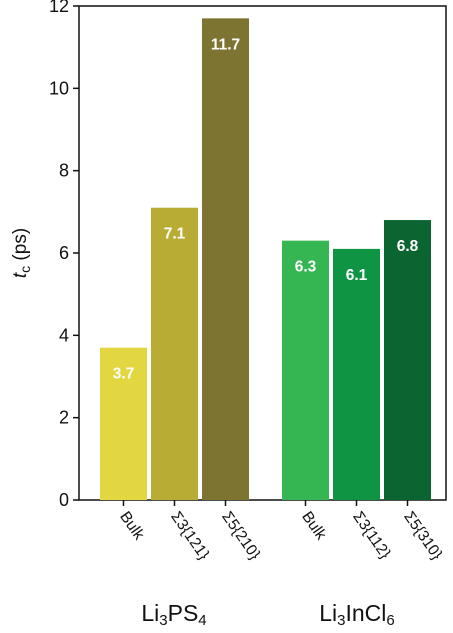 The height and width of the screenshot is (633, 453). Describe the element at coordinates (21, 253) in the screenshot. I see `y-axis-label: tc (ps)` at that location.